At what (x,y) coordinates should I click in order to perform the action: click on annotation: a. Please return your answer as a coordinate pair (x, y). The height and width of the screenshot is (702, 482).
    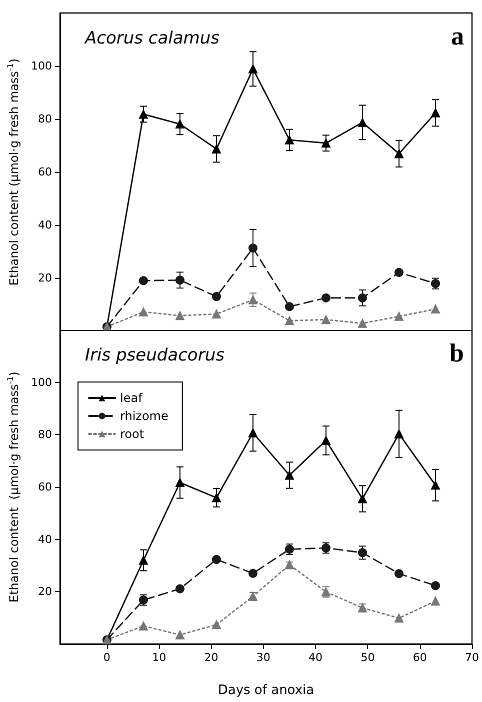
    Looking at the image, I should click on (457, 36).